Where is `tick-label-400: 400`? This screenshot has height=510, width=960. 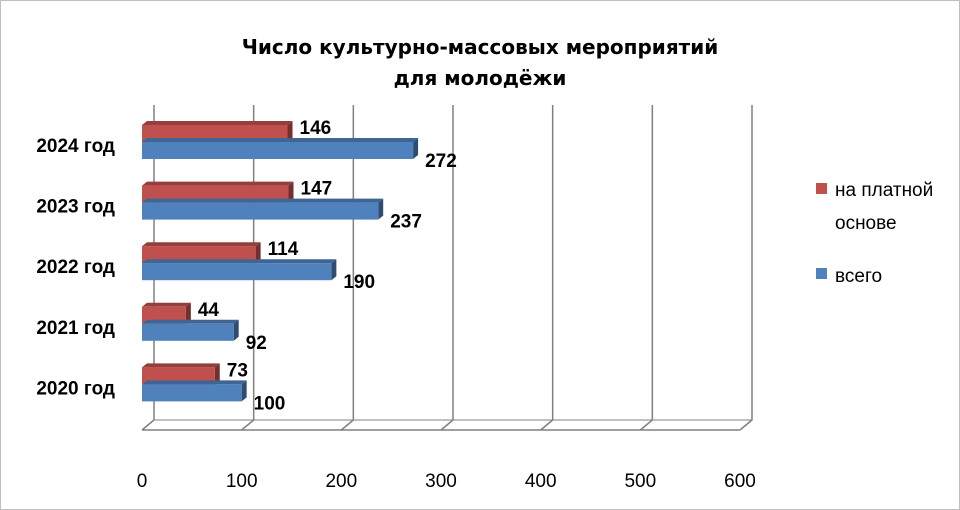 tick-label-400: 400 is located at coordinates (541, 481).